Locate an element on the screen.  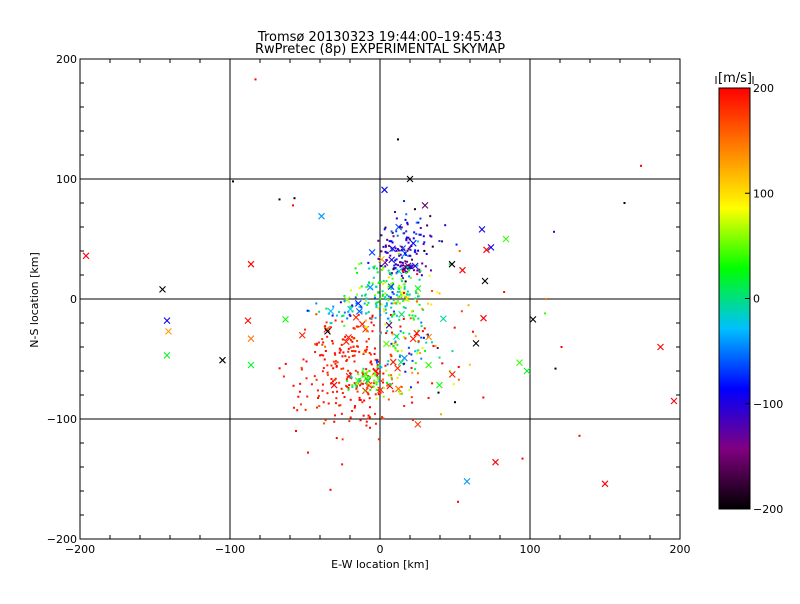
colorbar-tick-label: 100 is located at coordinates (763, 193).